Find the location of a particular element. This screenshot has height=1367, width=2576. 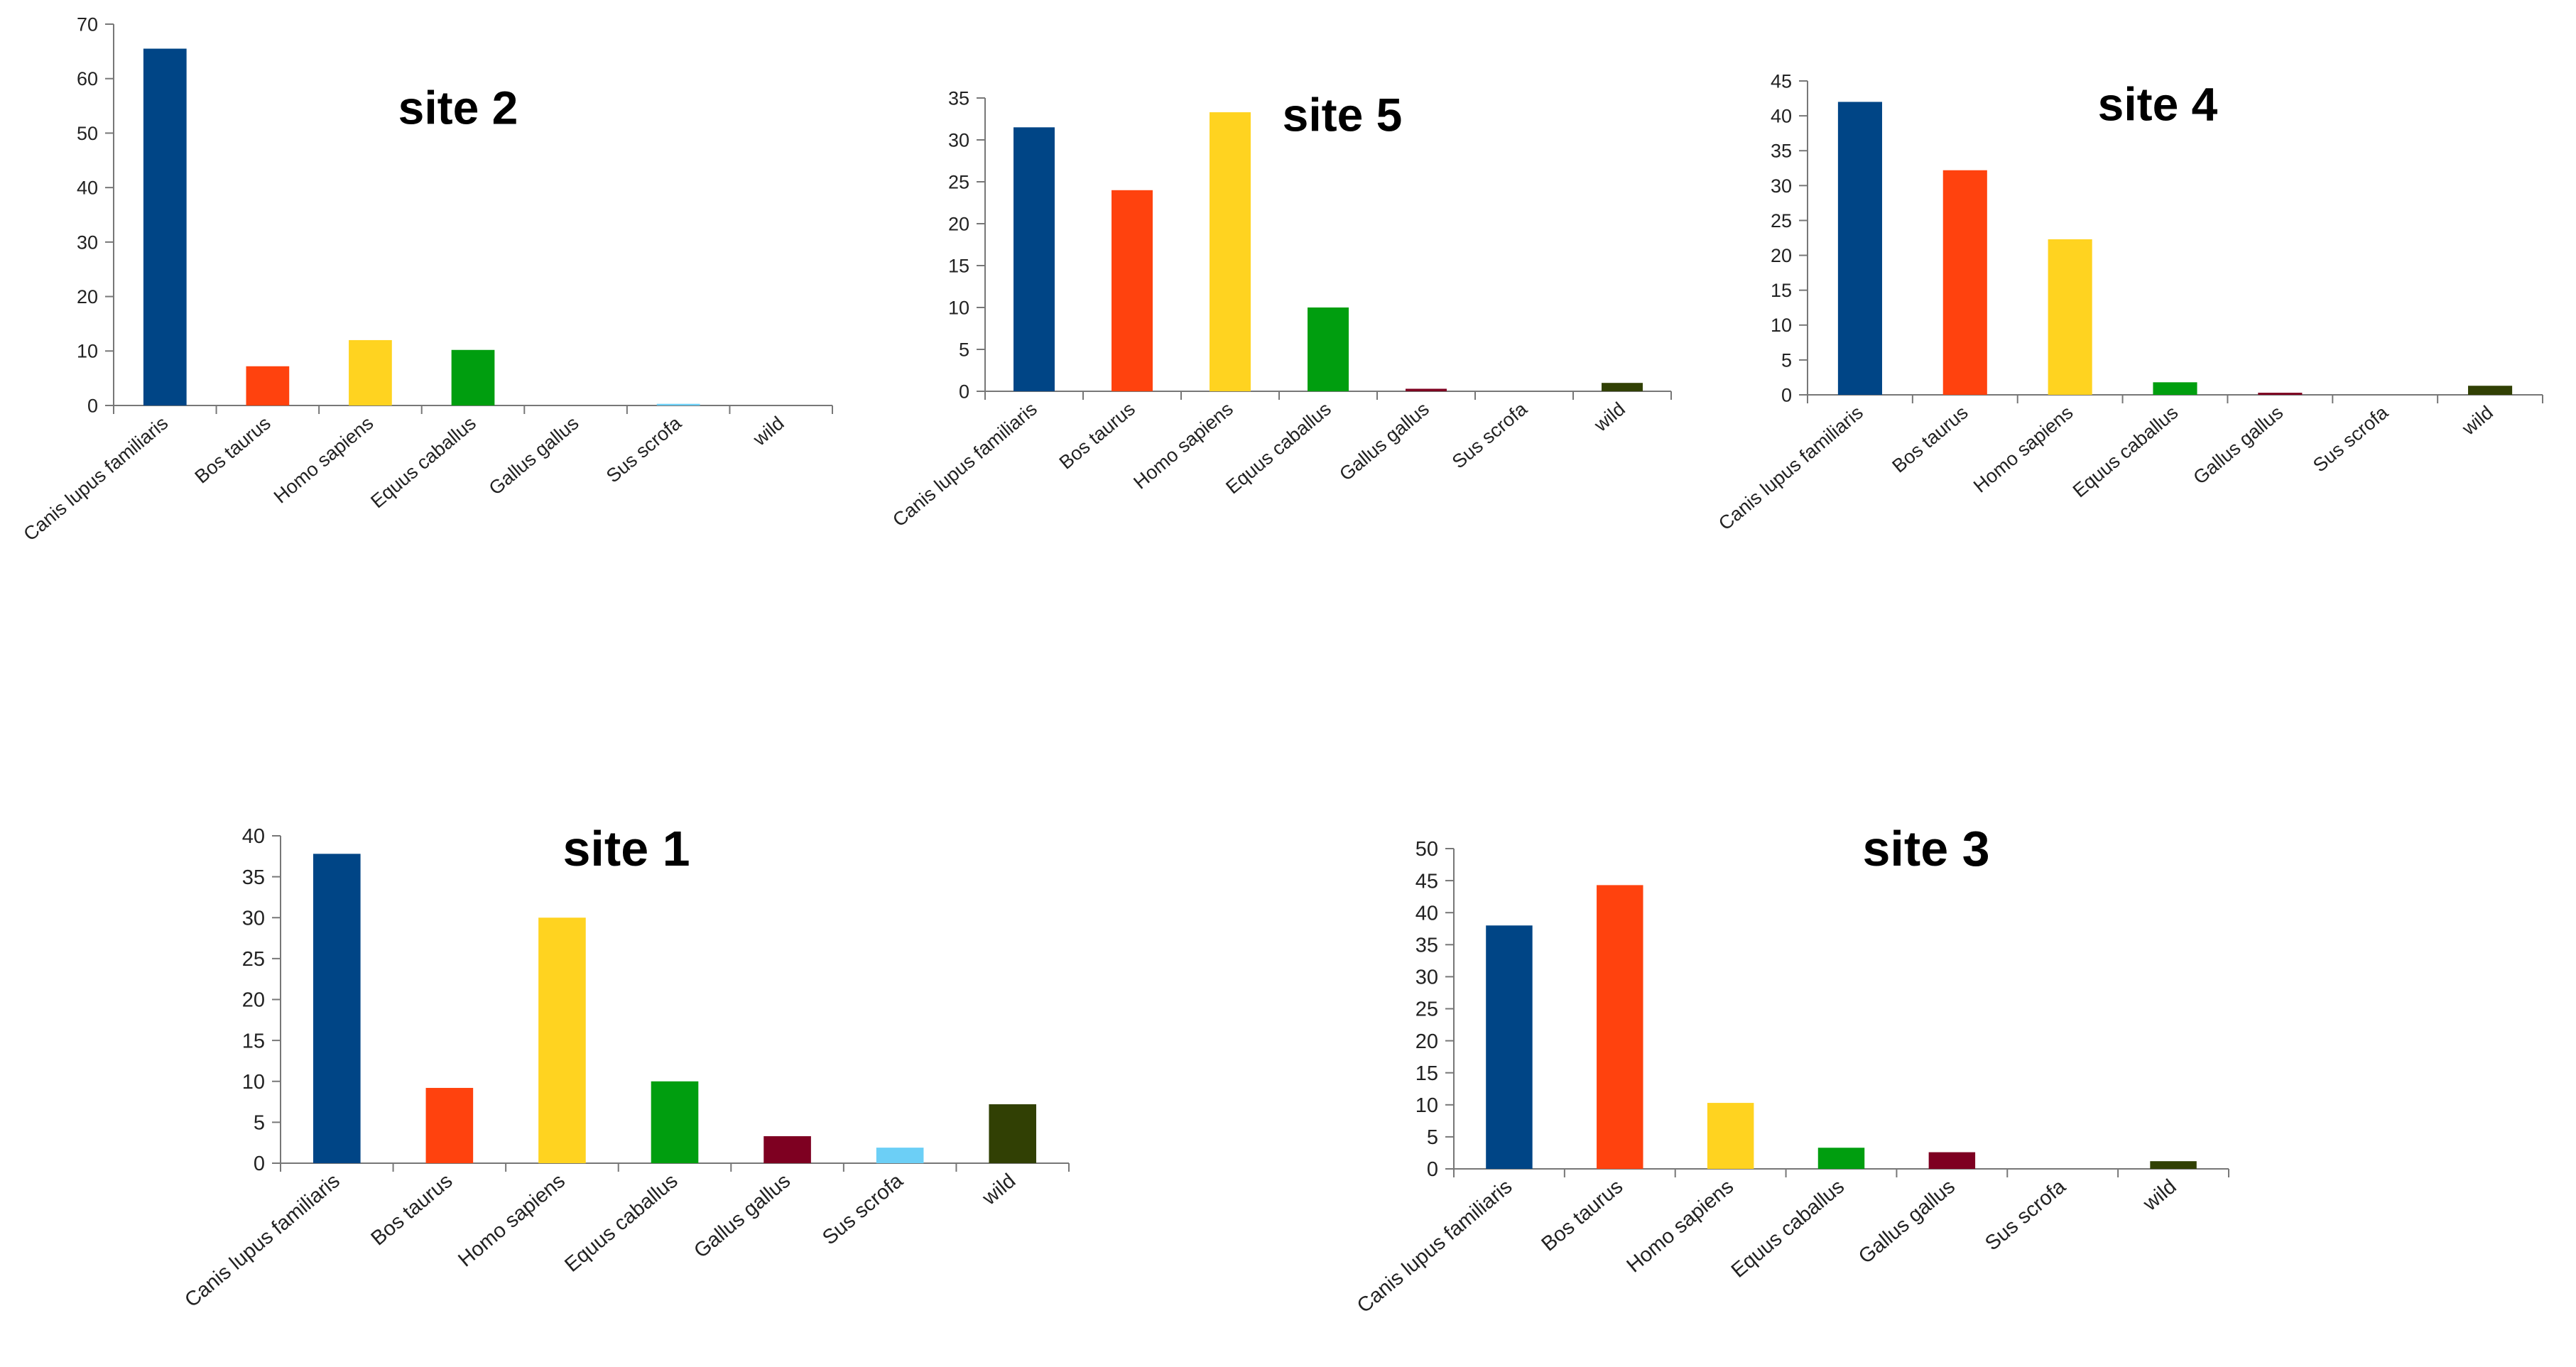

chart-title: site 5 is located at coordinates (1343, 115).